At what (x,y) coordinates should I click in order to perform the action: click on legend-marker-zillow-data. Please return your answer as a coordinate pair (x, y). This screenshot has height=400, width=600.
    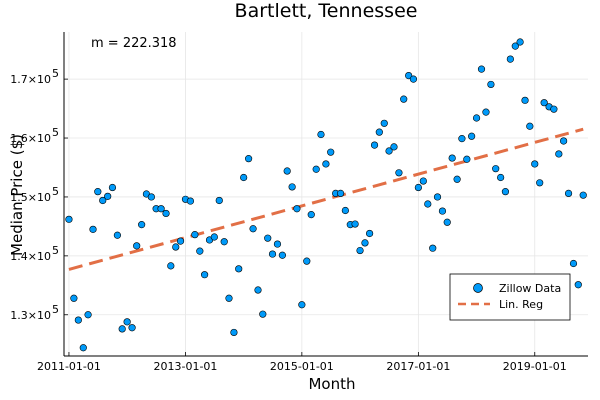
    Looking at the image, I should click on (478, 288).